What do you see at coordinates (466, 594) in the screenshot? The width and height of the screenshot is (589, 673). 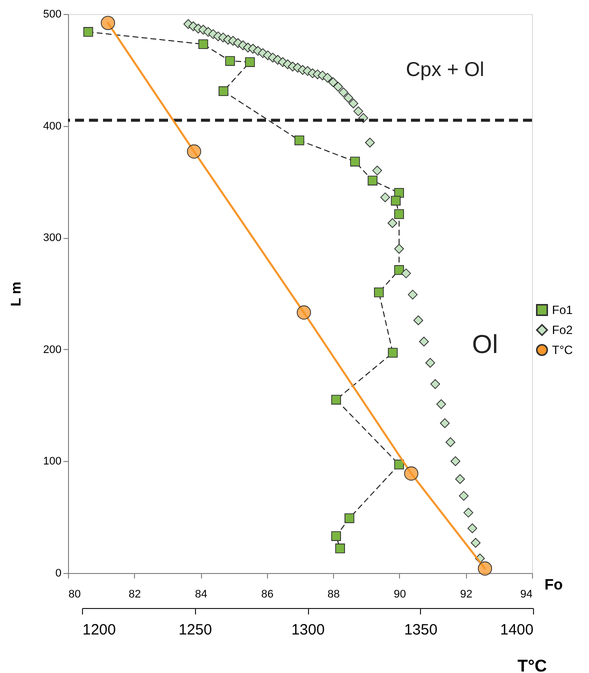 I see `x-tick-label: 92` at bounding box center [466, 594].